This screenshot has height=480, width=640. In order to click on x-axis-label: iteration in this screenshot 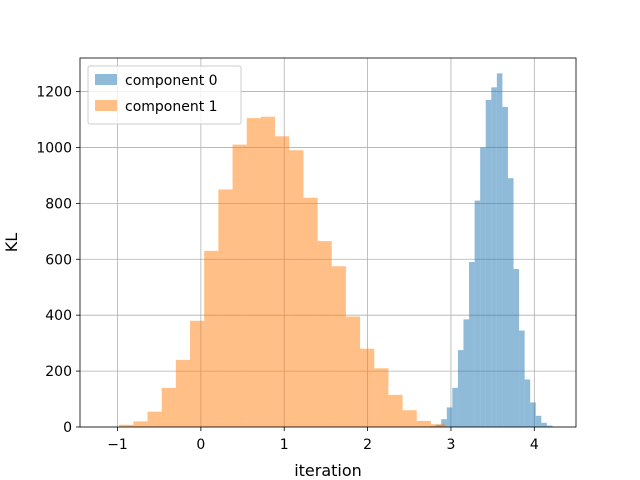, I will do `click(328, 470)`.